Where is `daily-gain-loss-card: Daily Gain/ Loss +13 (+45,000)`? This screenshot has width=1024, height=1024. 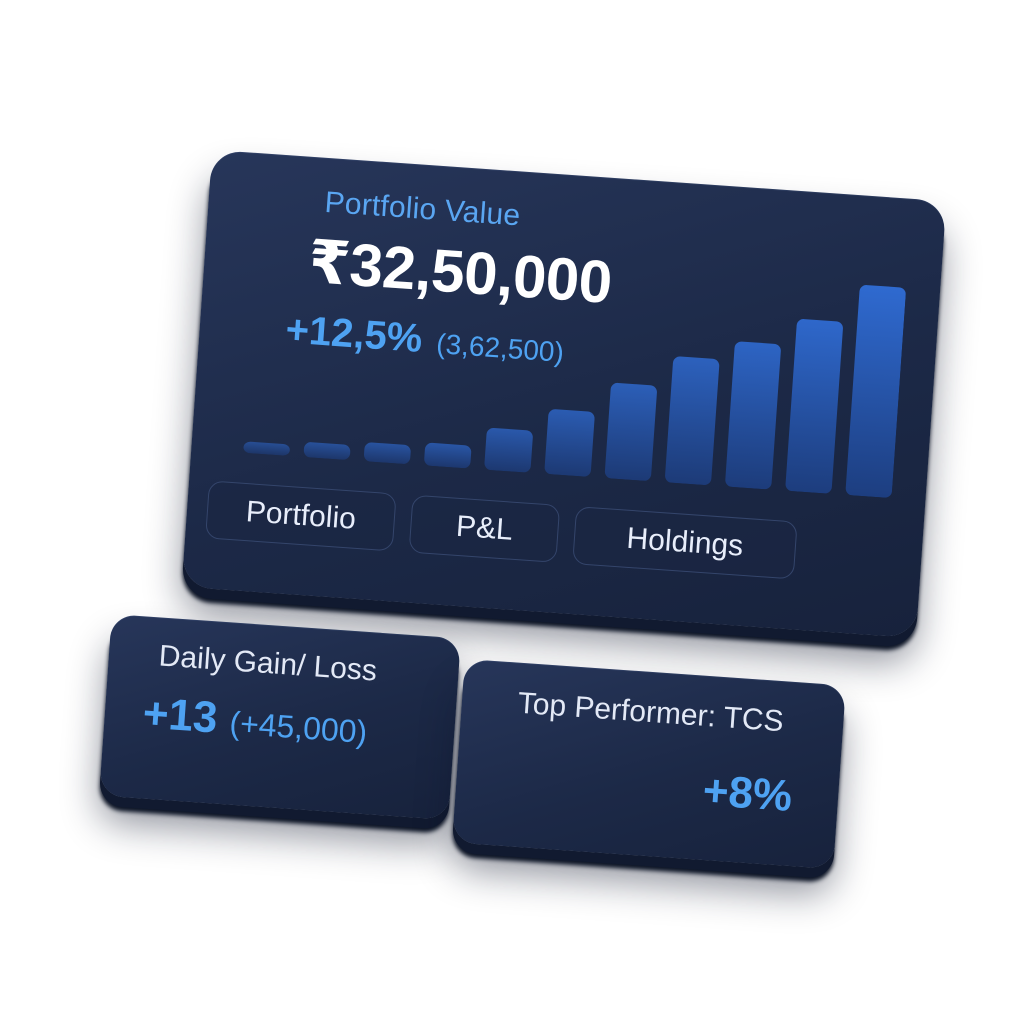
daily-gain-loss-card: Daily Gain/ Loss +13 (+45,000) is located at coordinates (280, 717).